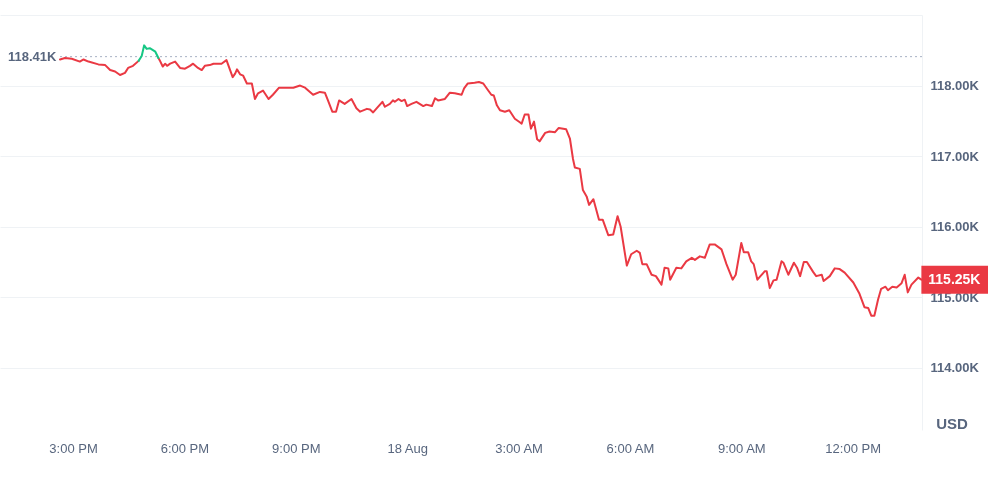 The image size is (1007, 496). Describe the element at coordinates (955, 156) in the screenshot. I see `y-tick-label: 117.00K` at that location.